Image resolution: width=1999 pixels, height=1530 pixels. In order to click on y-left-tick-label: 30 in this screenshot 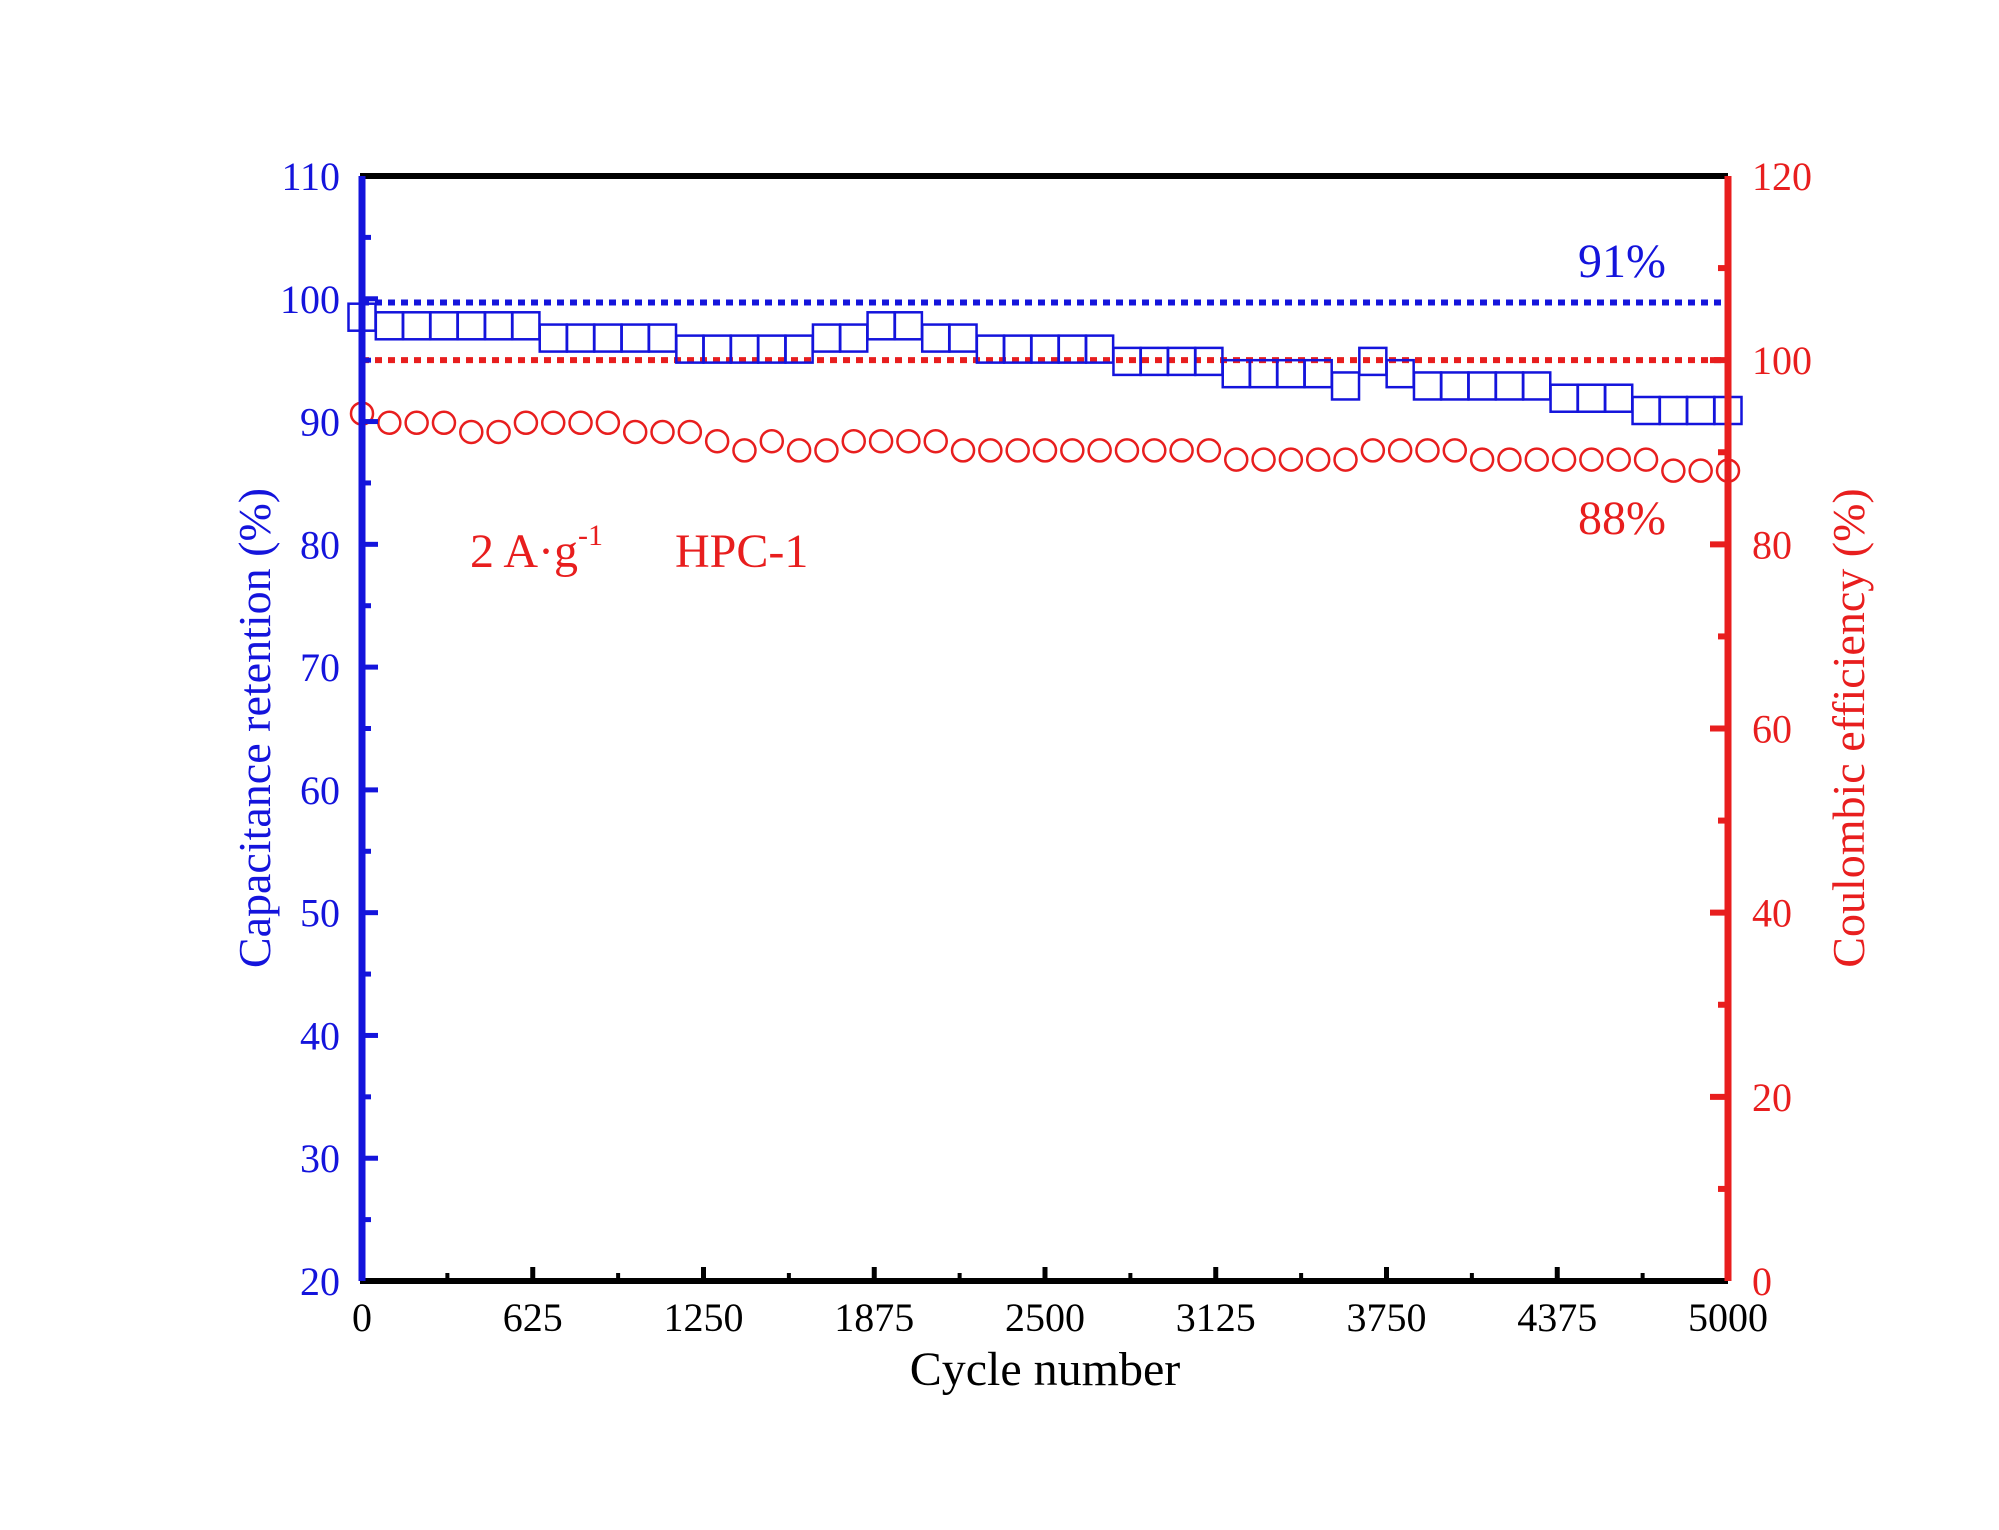, I will do `click(320, 1158)`.